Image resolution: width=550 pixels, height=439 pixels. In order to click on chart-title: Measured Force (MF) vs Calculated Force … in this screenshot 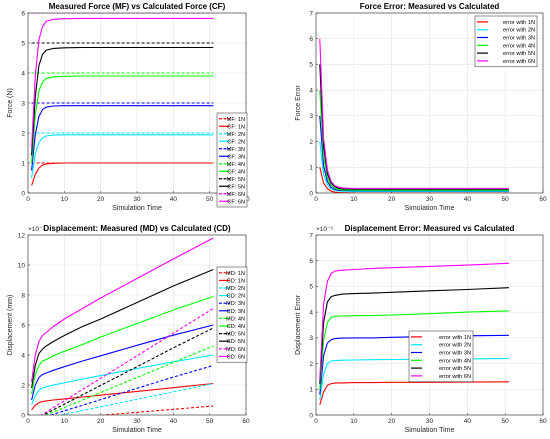, I will do `click(137, 6)`.